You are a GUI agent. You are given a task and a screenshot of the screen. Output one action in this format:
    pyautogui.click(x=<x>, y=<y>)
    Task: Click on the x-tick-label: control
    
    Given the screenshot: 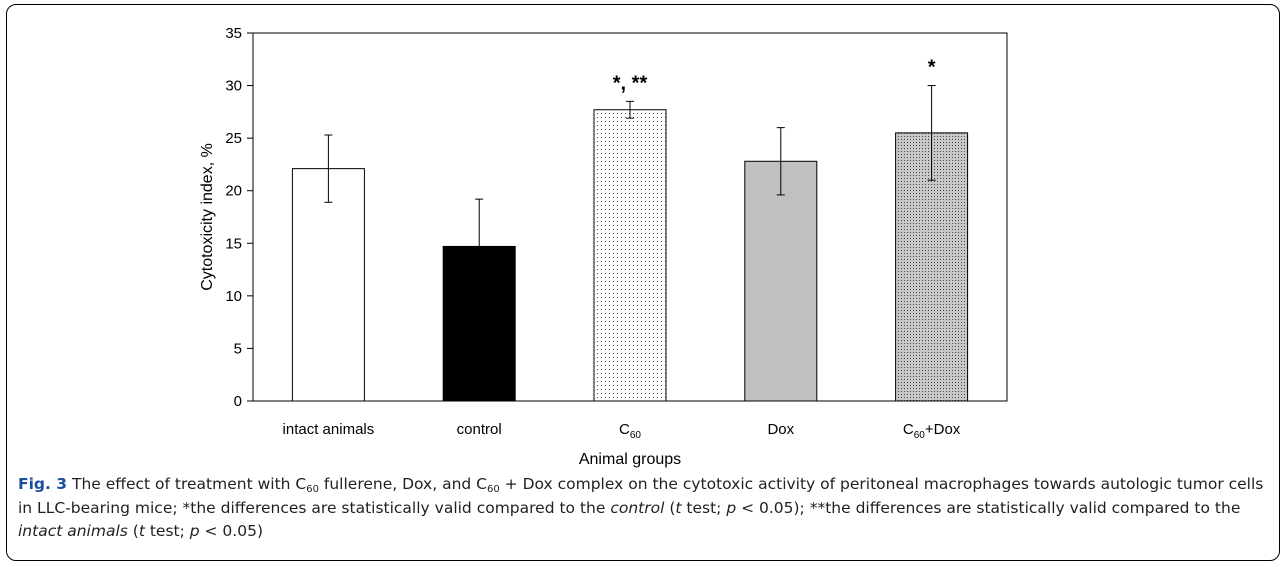 What is the action you would take?
    pyautogui.click(x=479, y=429)
    